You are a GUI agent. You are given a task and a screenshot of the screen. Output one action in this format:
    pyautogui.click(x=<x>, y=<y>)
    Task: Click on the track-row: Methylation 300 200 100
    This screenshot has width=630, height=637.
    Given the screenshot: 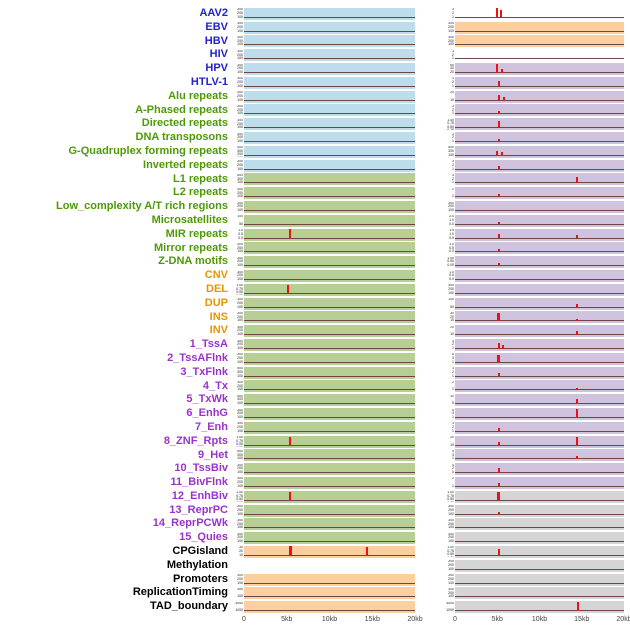 What is the action you would take?
    pyautogui.click(x=315, y=566)
    